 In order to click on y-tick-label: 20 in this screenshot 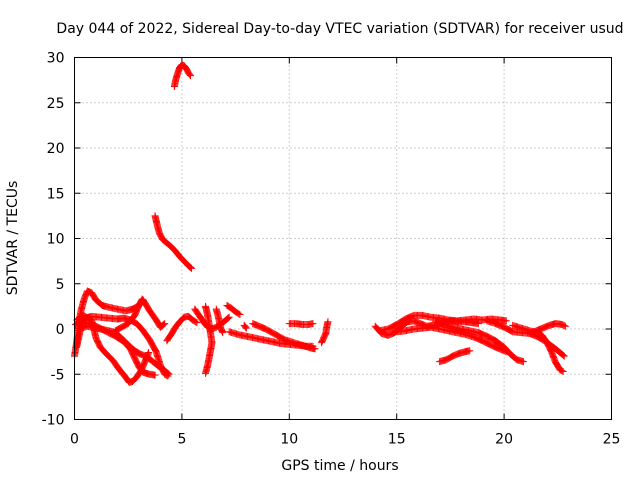, I will do `click(56, 149)`.